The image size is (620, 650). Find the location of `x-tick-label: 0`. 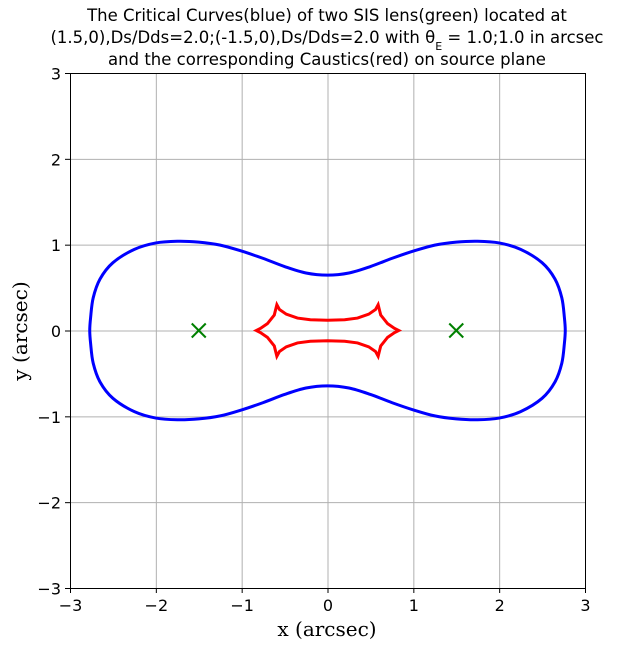

x-tick-label: 0 is located at coordinates (328, 605).